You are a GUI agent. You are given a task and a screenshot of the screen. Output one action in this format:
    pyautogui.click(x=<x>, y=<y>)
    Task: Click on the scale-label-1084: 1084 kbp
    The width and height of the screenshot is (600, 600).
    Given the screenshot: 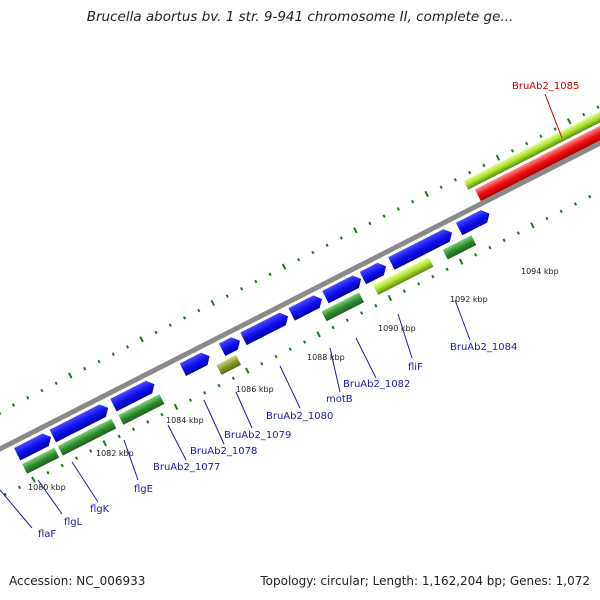 What is the action you would take?
    pyautogui.click(x=185, y=420)
    